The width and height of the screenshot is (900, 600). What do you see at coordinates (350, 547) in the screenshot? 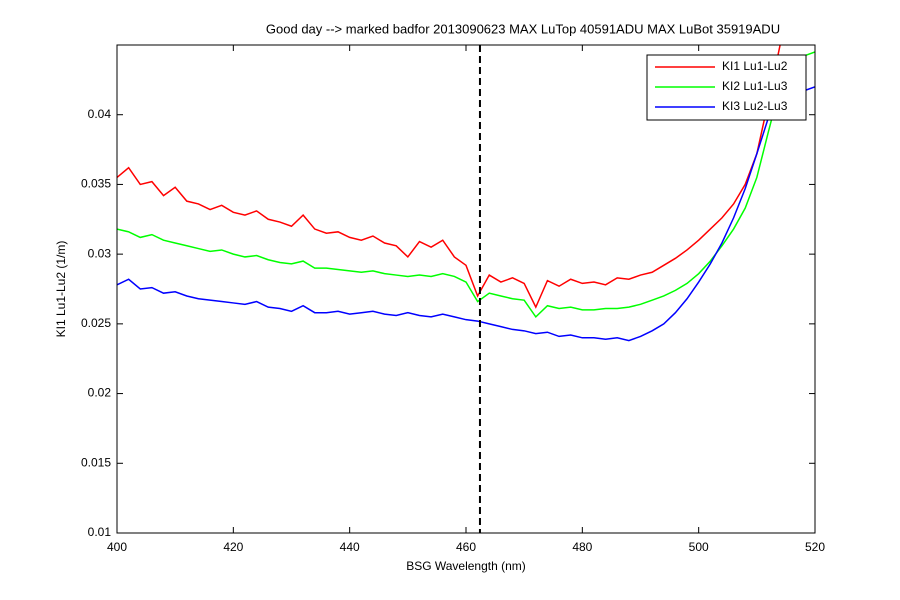
I see `x-tick-label: 440` at bounding box center [350, 547].